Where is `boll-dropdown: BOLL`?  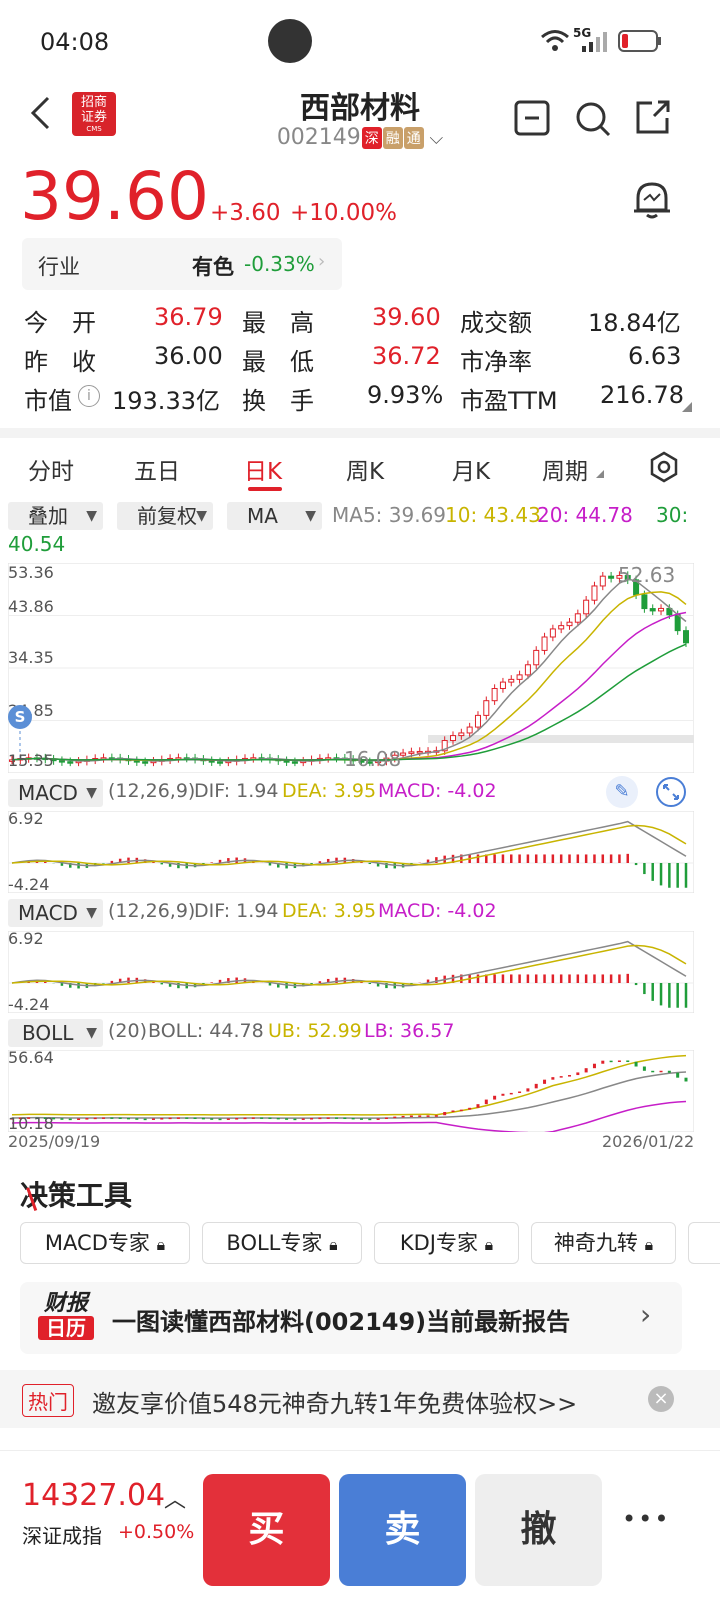 boll-dropdown: BOLL is located at coordinates (55, 1033).